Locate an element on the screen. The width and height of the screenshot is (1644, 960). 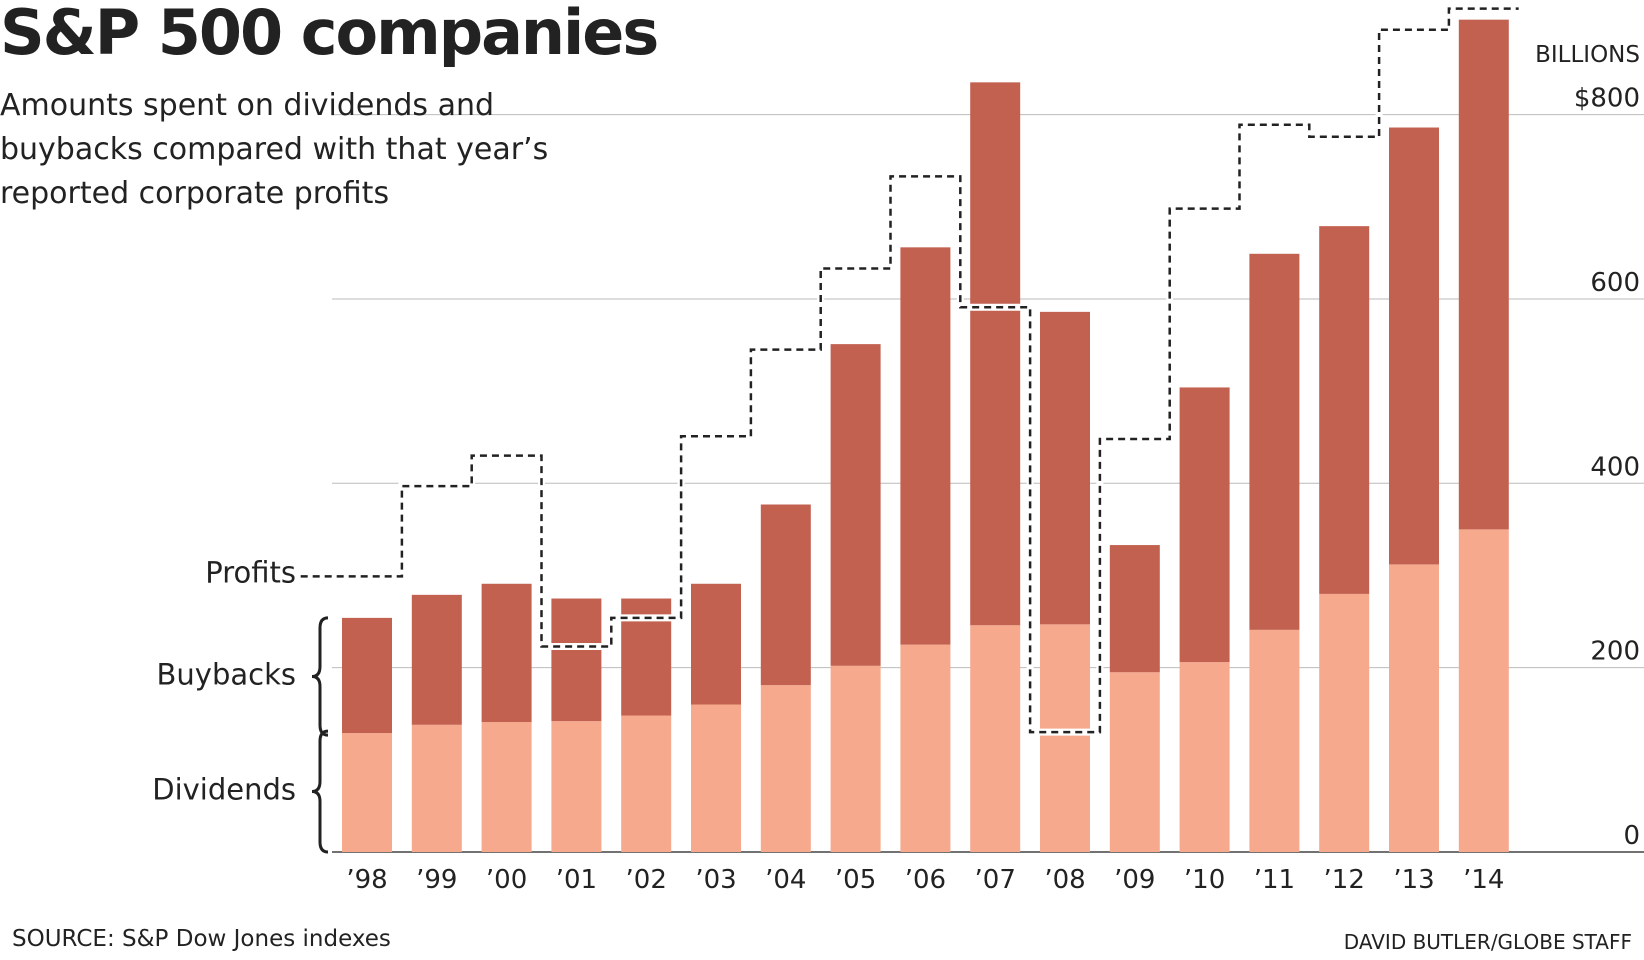
chart-title: S&P 500 companies is located at coordinates (329, 34).